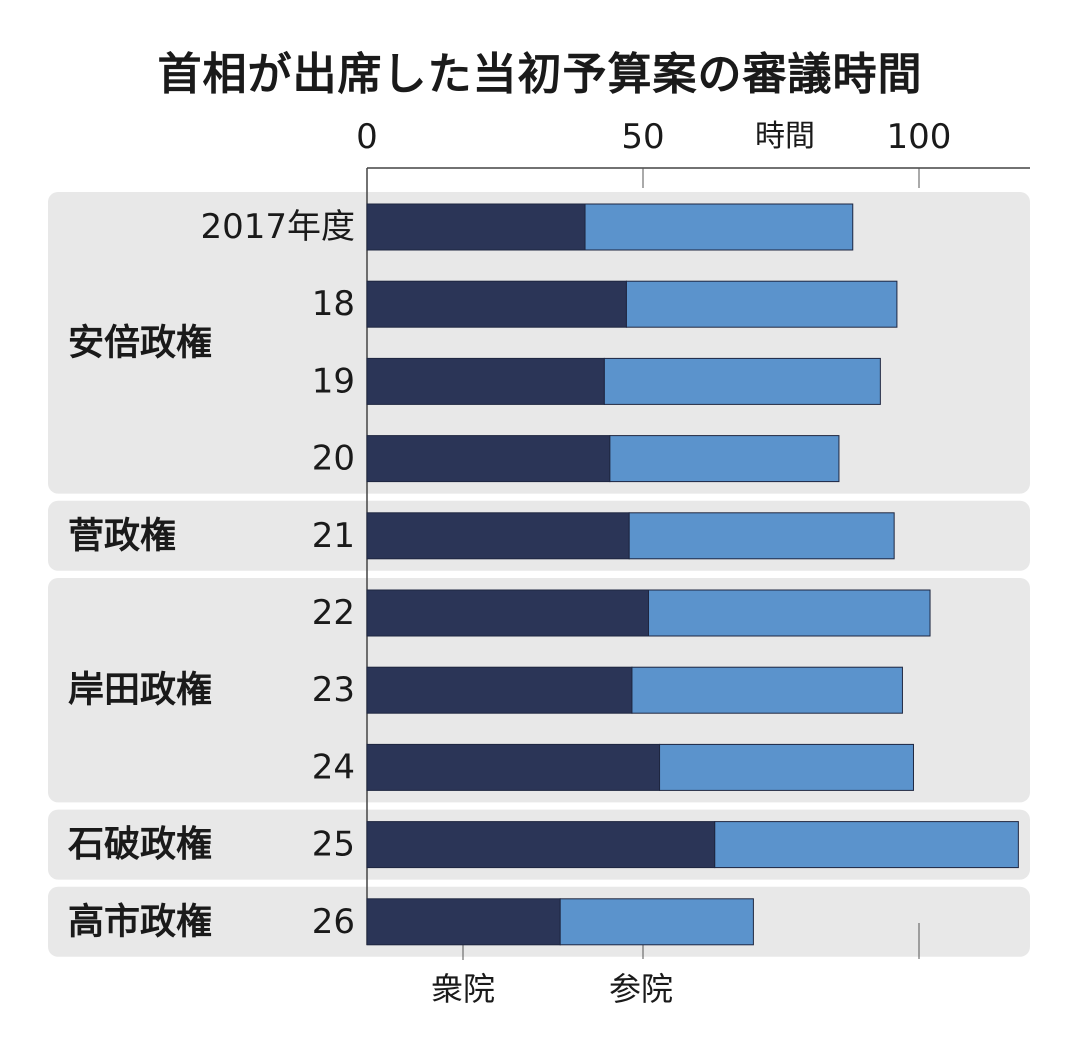  Describe the element at coordinates (333, 767) in the screenshot. I see `category-label: 24` at that location.